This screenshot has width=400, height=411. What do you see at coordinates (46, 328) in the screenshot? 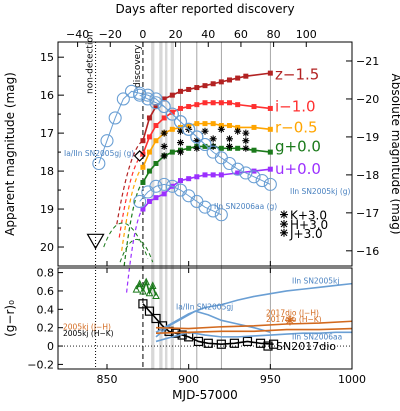
I see `y-tick-label: 0.2` at bounding box center [46, 328].